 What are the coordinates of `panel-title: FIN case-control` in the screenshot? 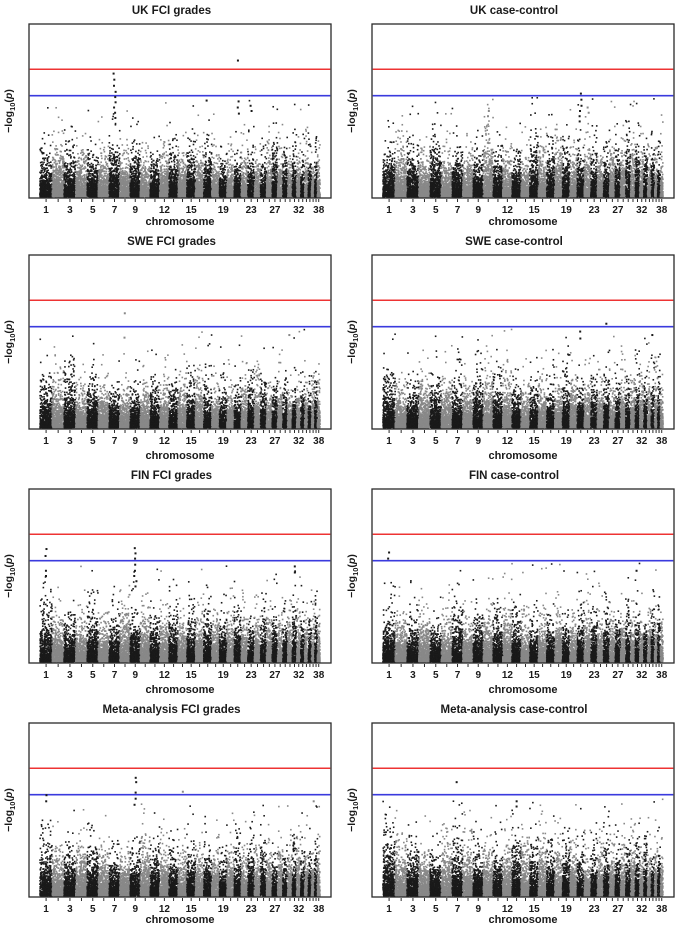 It's located at (514, 476).